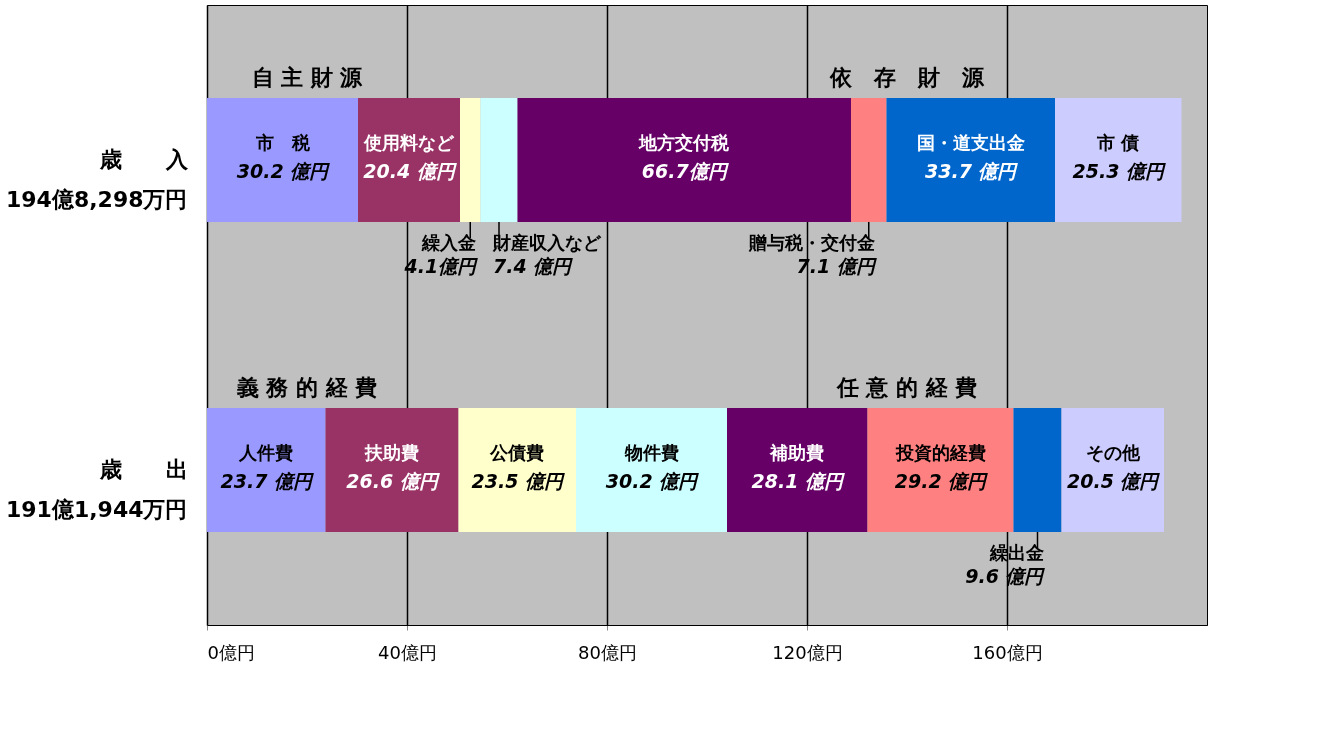 This screenshot has width=1328, height=733. What do you see at coordinates (517, 452) in the screenshot?
I see `series-label: 公債費` at bounding box center [517, 452].